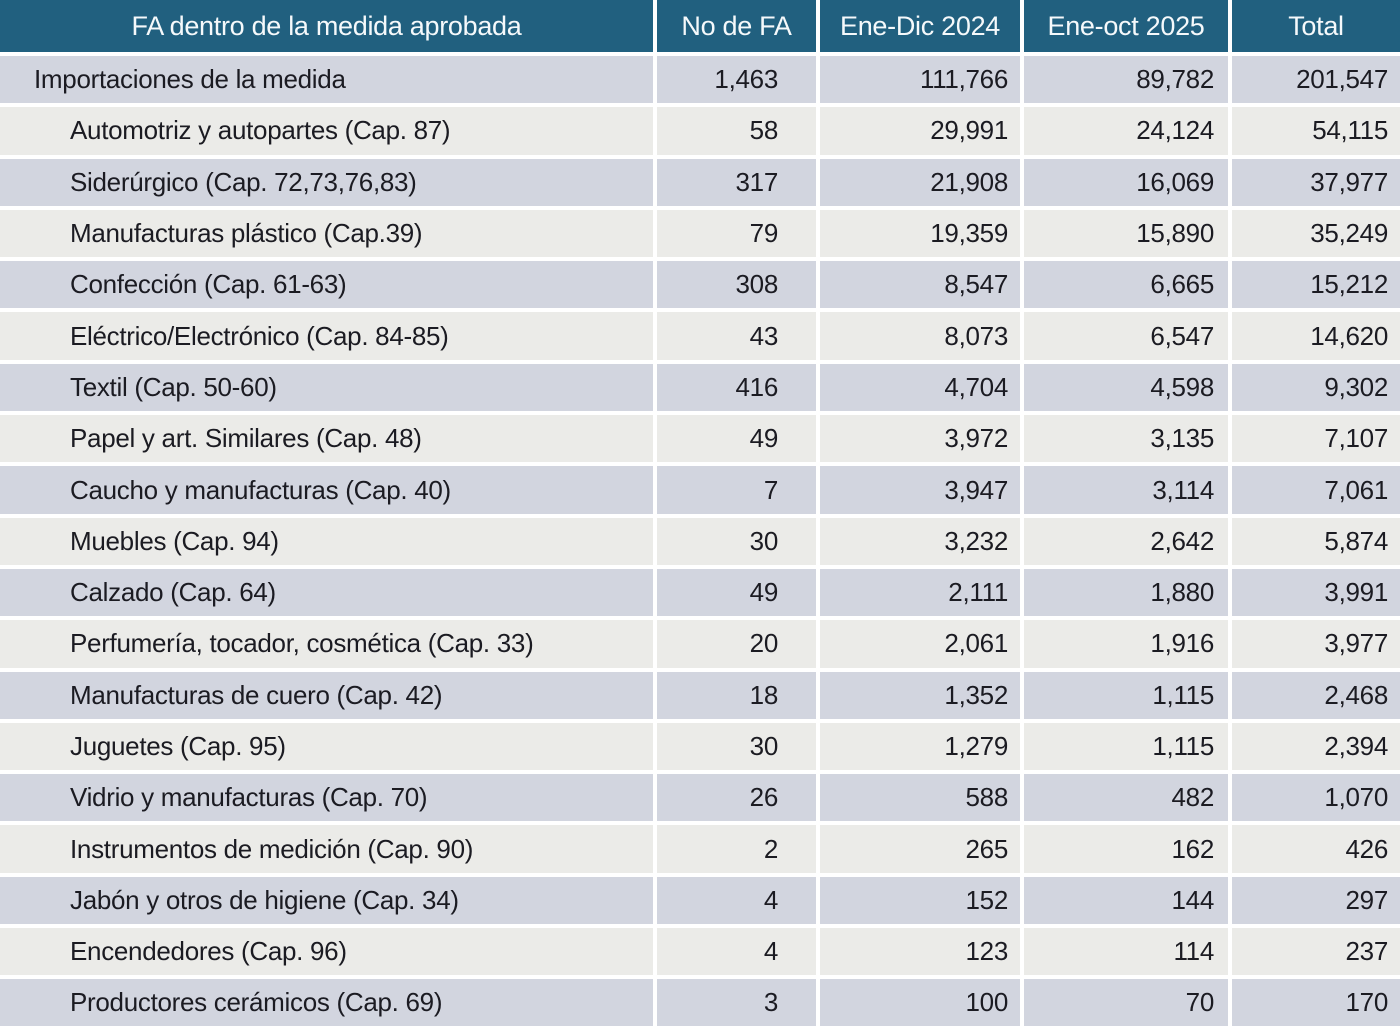 The image size is (1400, 1026). I want to click on row-value: 111,766, so click(920, 79).